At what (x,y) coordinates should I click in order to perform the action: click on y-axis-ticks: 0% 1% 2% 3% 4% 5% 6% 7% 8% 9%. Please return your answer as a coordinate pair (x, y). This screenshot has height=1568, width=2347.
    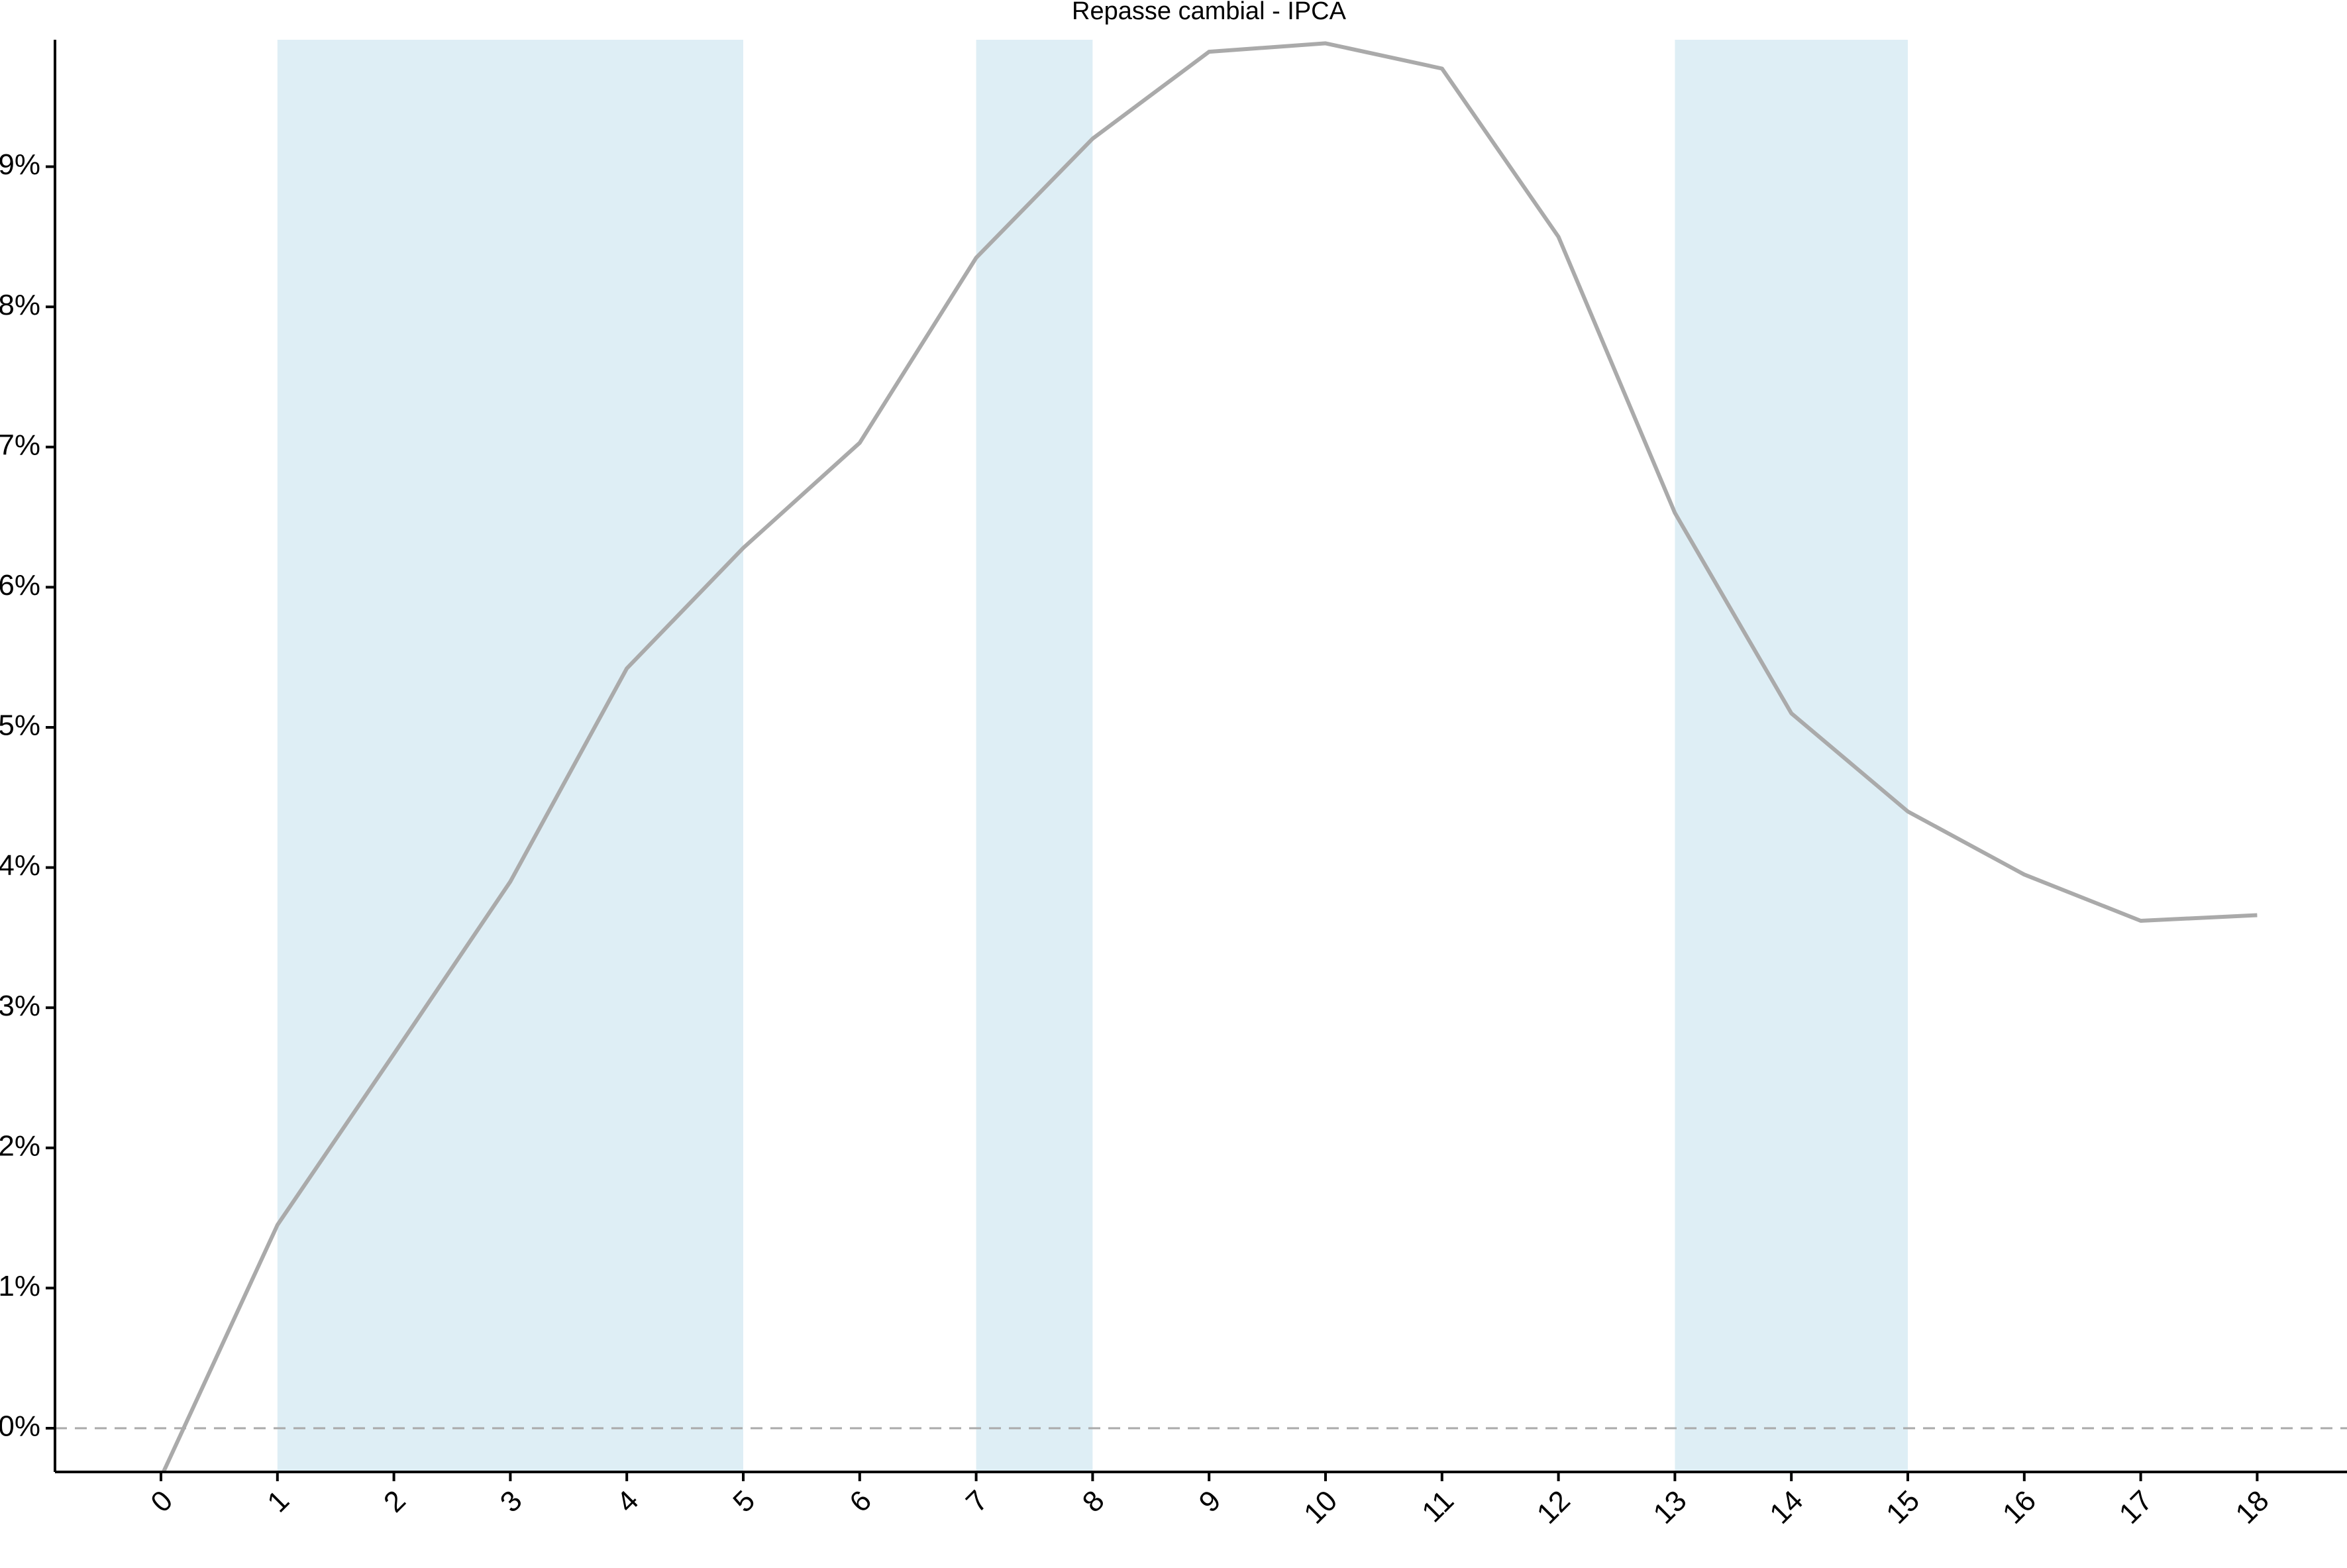
    Looking at the image, I should click on (27, 796).